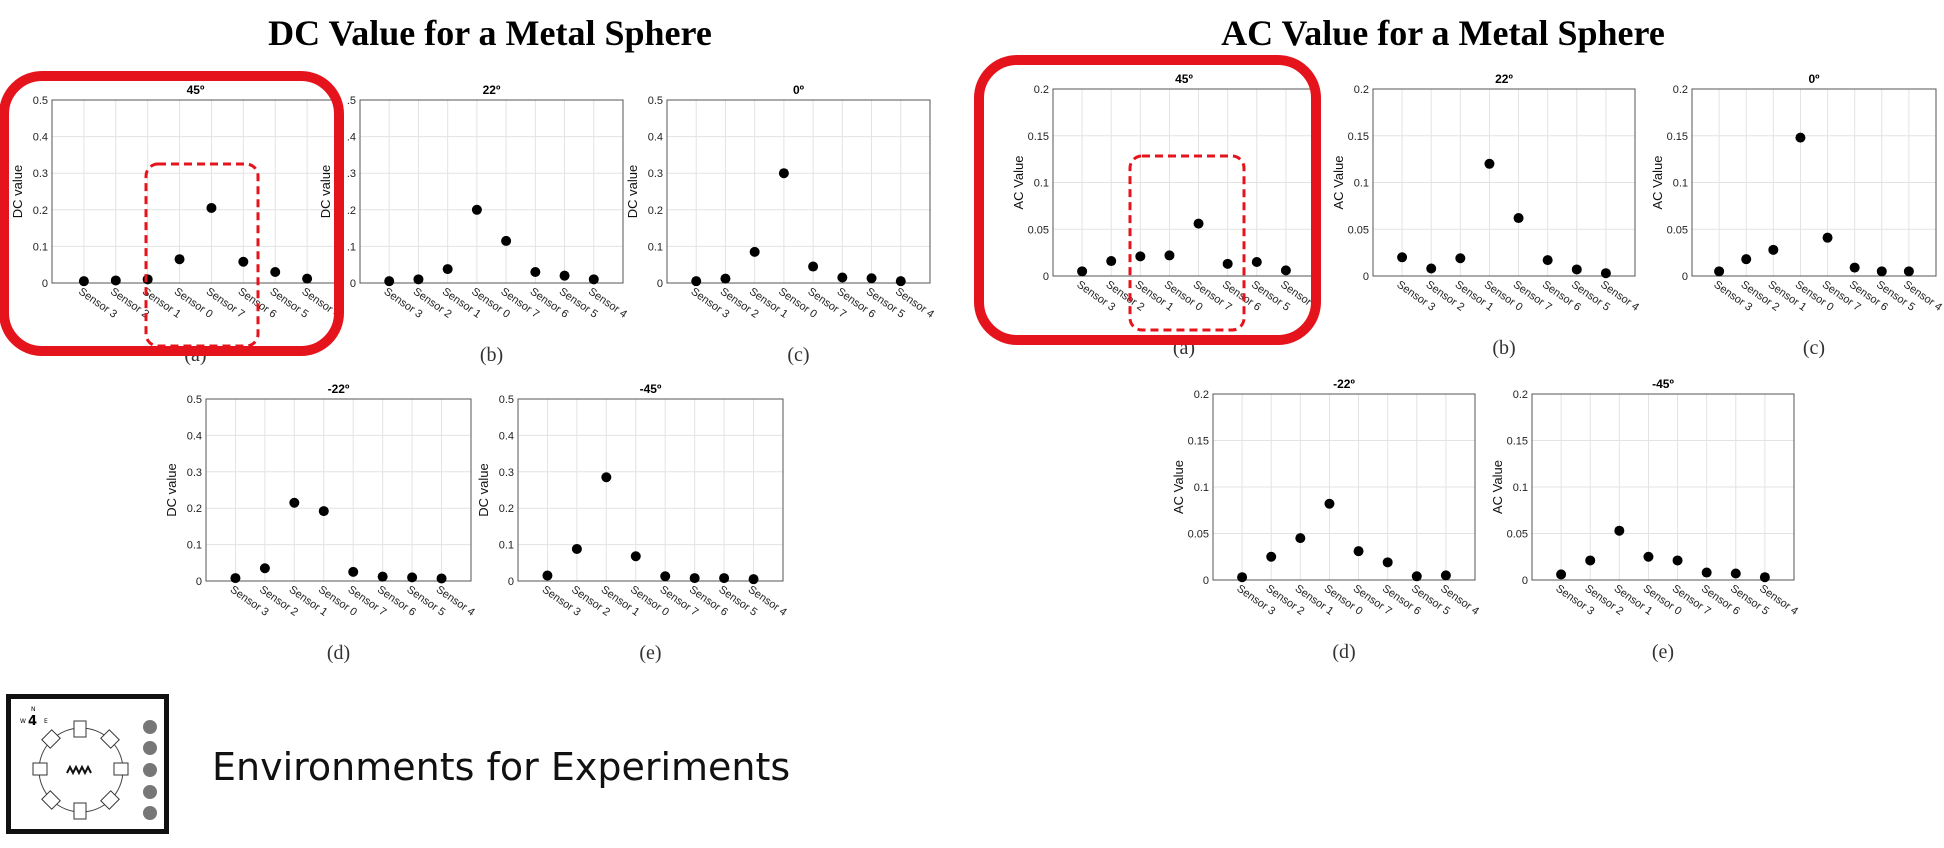 The image size is (1944, 848). Describe the element at coordinates (46, 721) in the screenshot. I see `compass-e: E` at that location.